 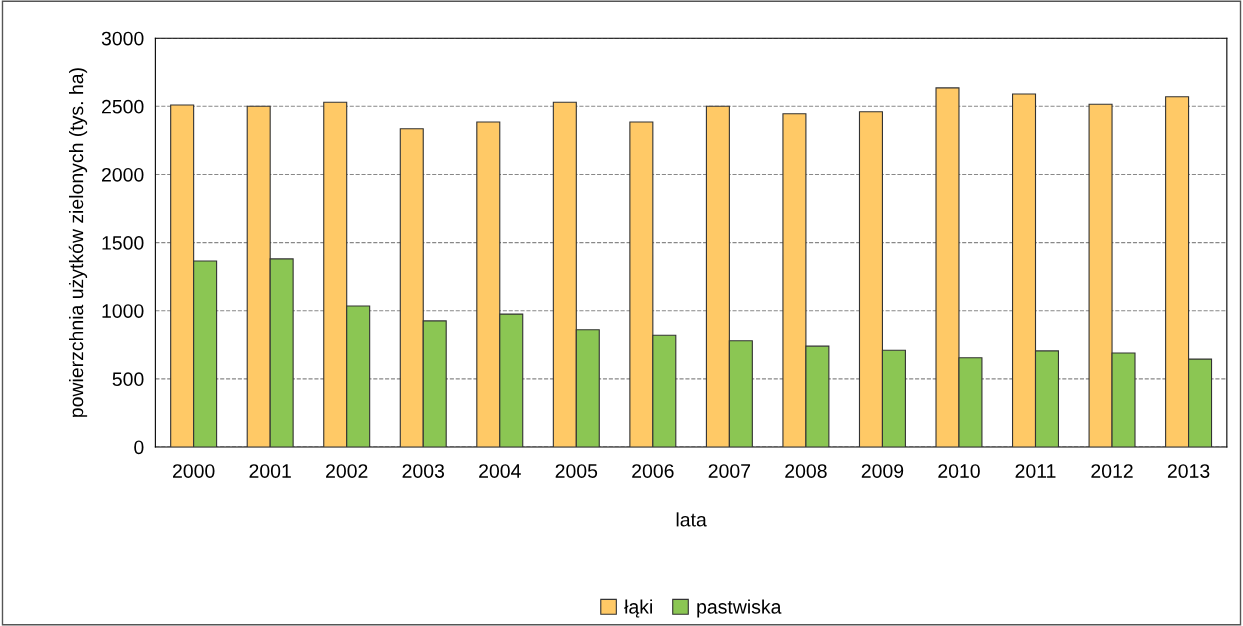 What do you see at coordinates (1035, 471) in the screenshot?
I see `x-tick-label: 2011` at bounding box center [1035, 471].